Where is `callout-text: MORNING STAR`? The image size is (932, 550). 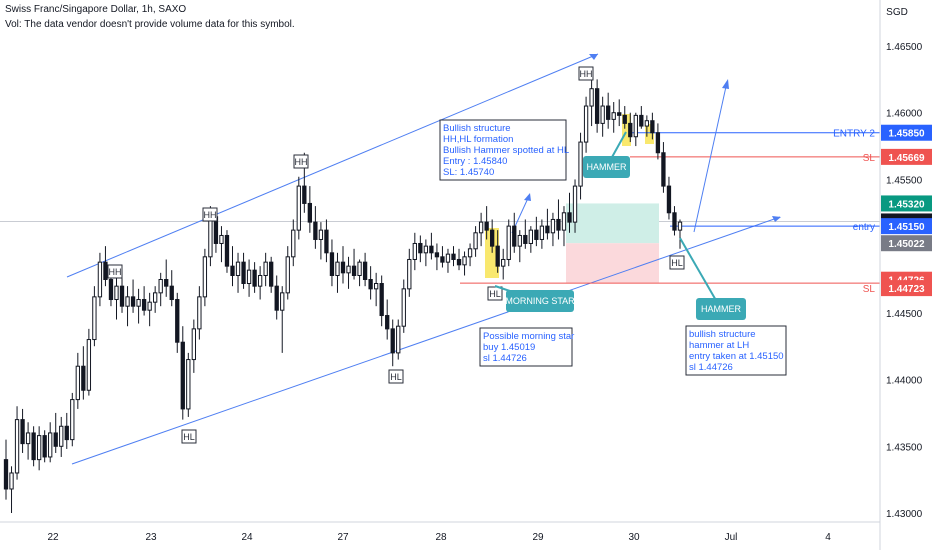
callout-text: MORNING STAR is located at coordinates (540, 301).